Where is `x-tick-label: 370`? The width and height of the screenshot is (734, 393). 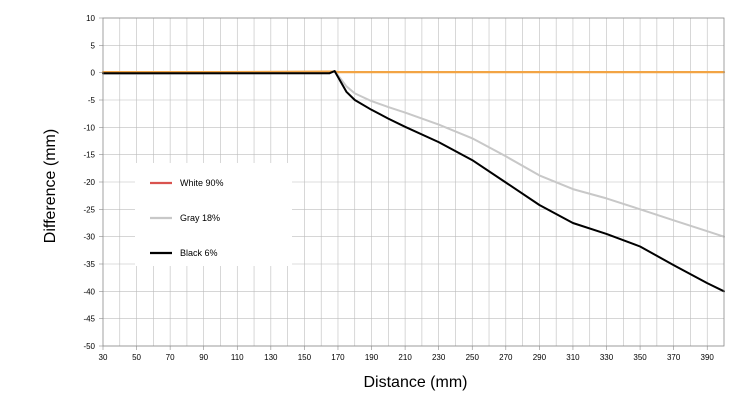 x-tick-label: 370 is located at coordinates (674, 357).